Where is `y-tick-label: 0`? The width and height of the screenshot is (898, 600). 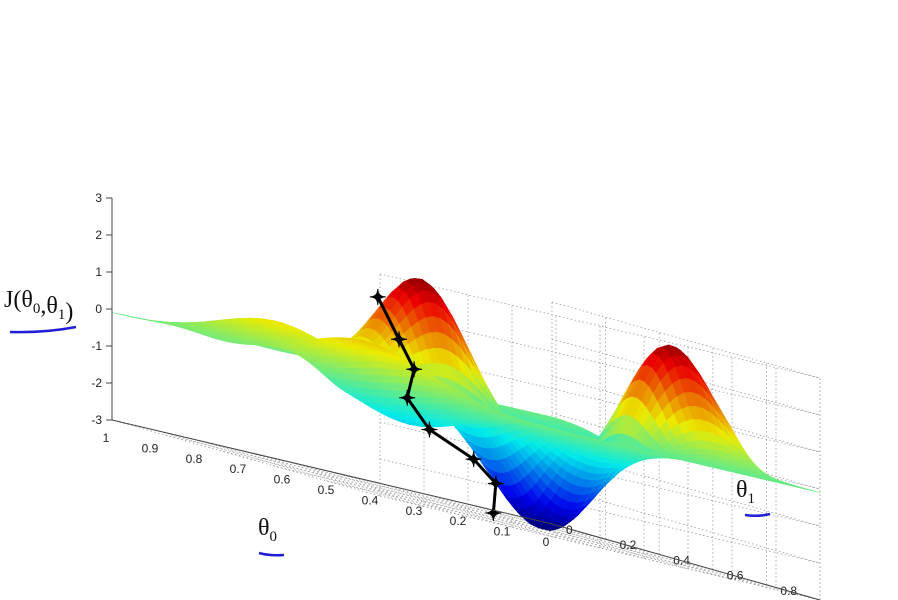 y-tick-label: 0 is located at coordinates (569, 530).